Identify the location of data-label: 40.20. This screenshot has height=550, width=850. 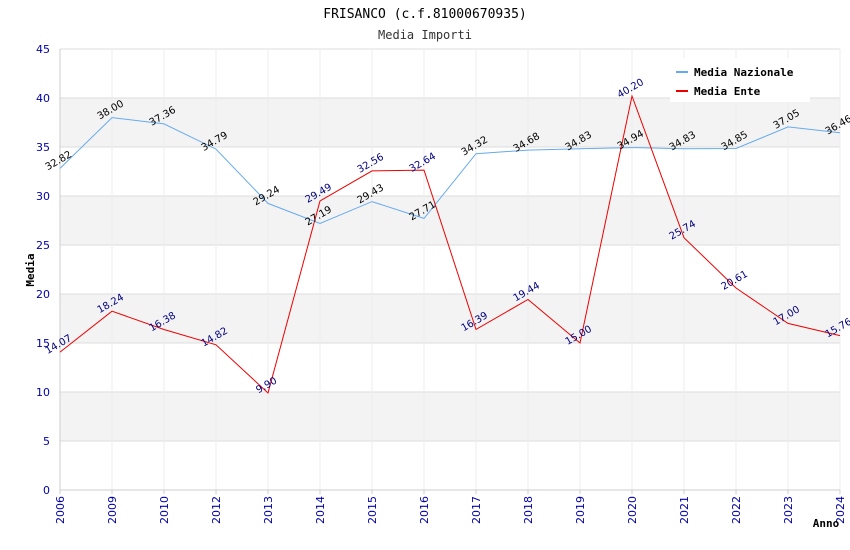
(631, 89).